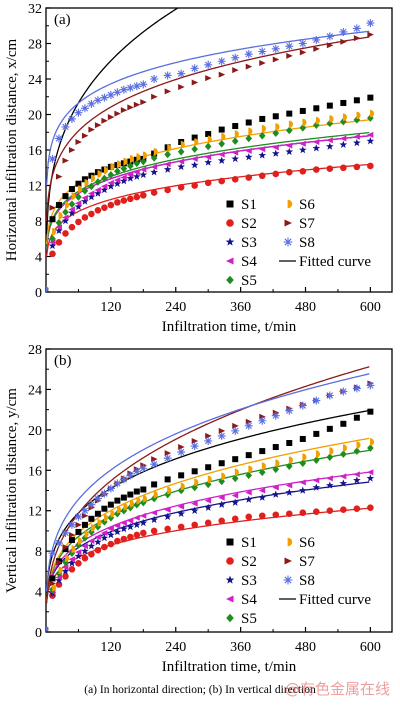  What do you see at coordinates (307, 243) in the screenshot?
I see `legend-label-s8: S8` at bounding box center [307, 243].